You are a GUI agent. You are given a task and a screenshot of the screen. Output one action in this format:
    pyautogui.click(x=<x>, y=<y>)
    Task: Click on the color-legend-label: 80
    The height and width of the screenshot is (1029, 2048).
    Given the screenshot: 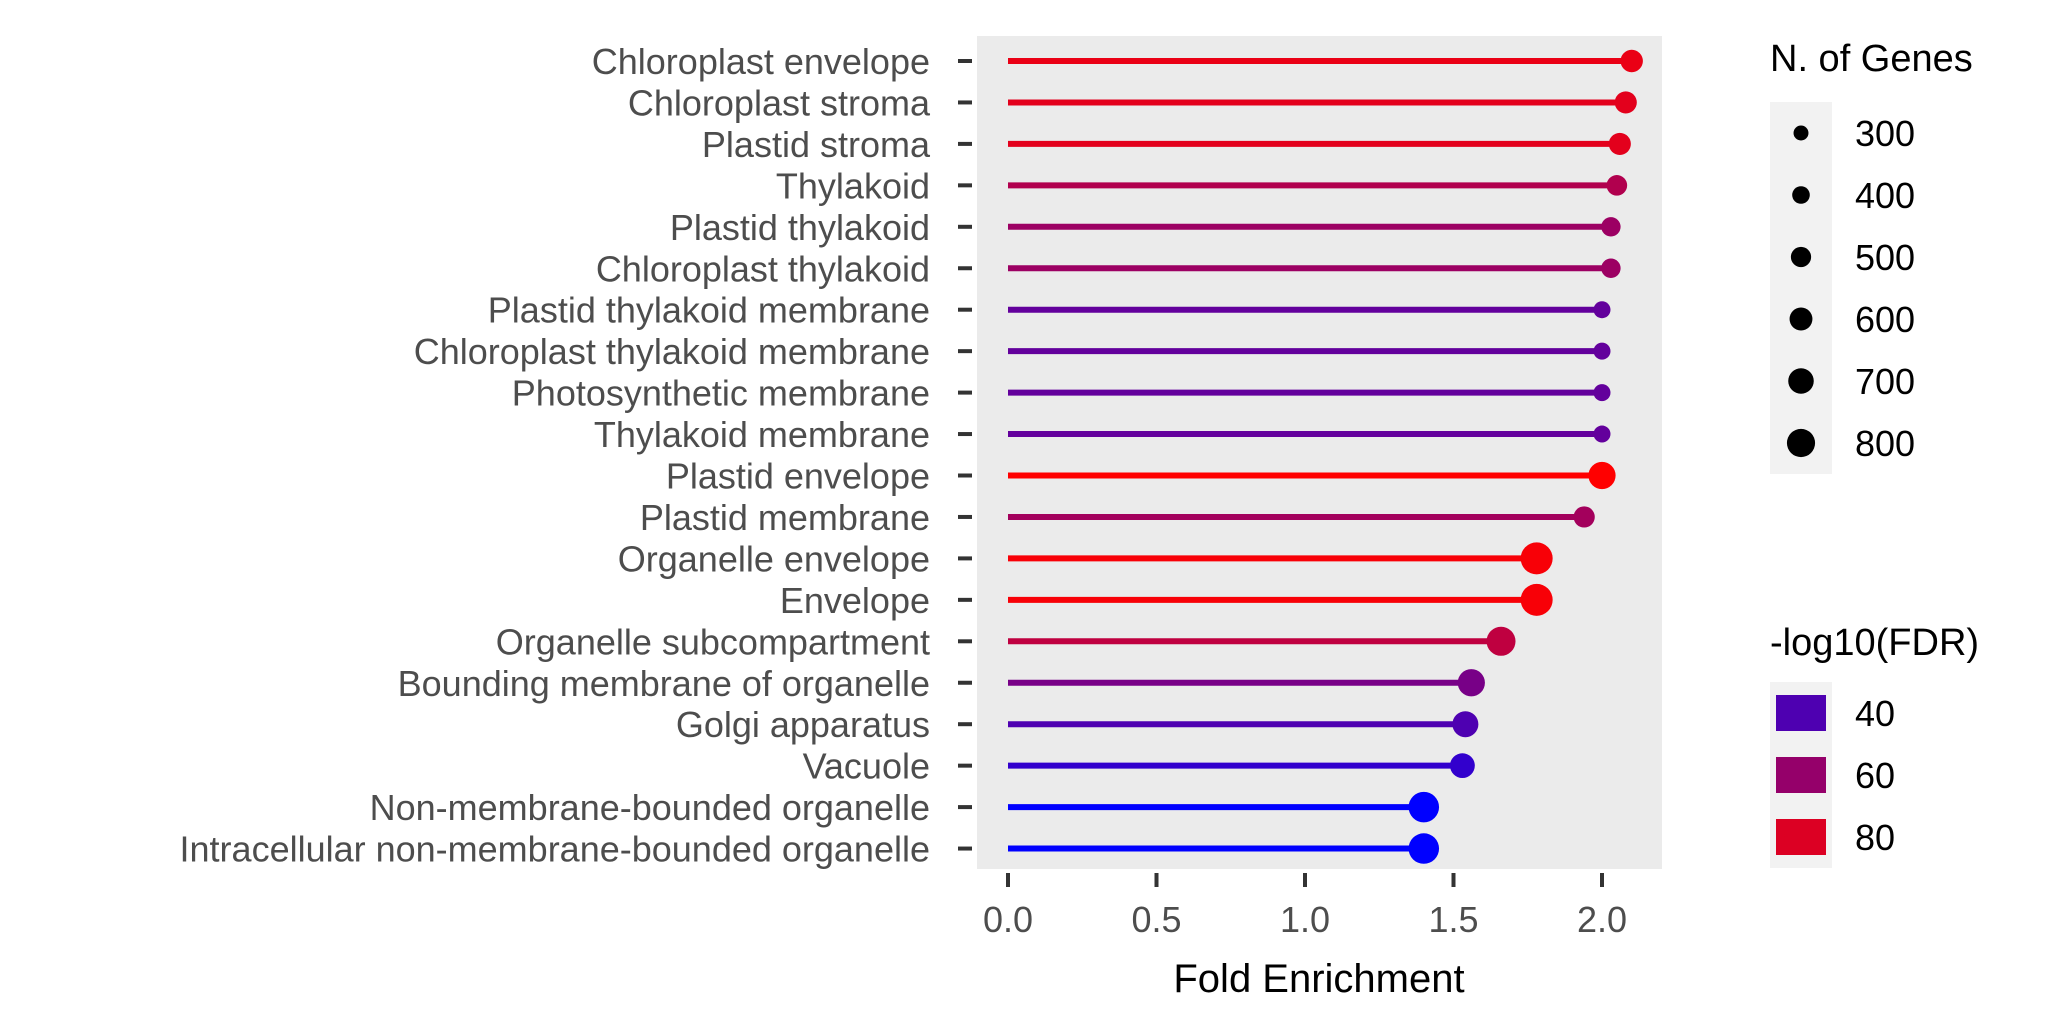 What is the action you would take?
    pyautogui.click(x=1875, y=837)
    